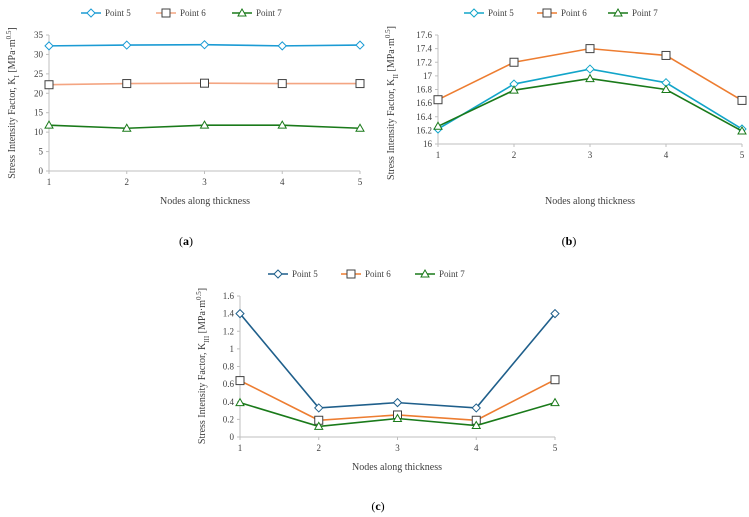 The image size is (749, 517). I want to click on legend-item-b-2: Point 7, so click(633, 12).